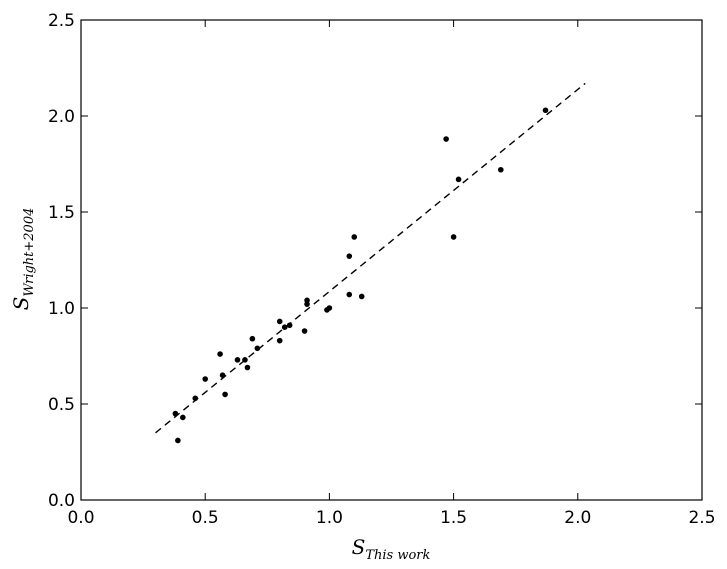 This screenshot has width=727, height=569. Describe the element at coordinates (701, 518) in the screenshot. I see `x-tick-label: 2.5` at that location.